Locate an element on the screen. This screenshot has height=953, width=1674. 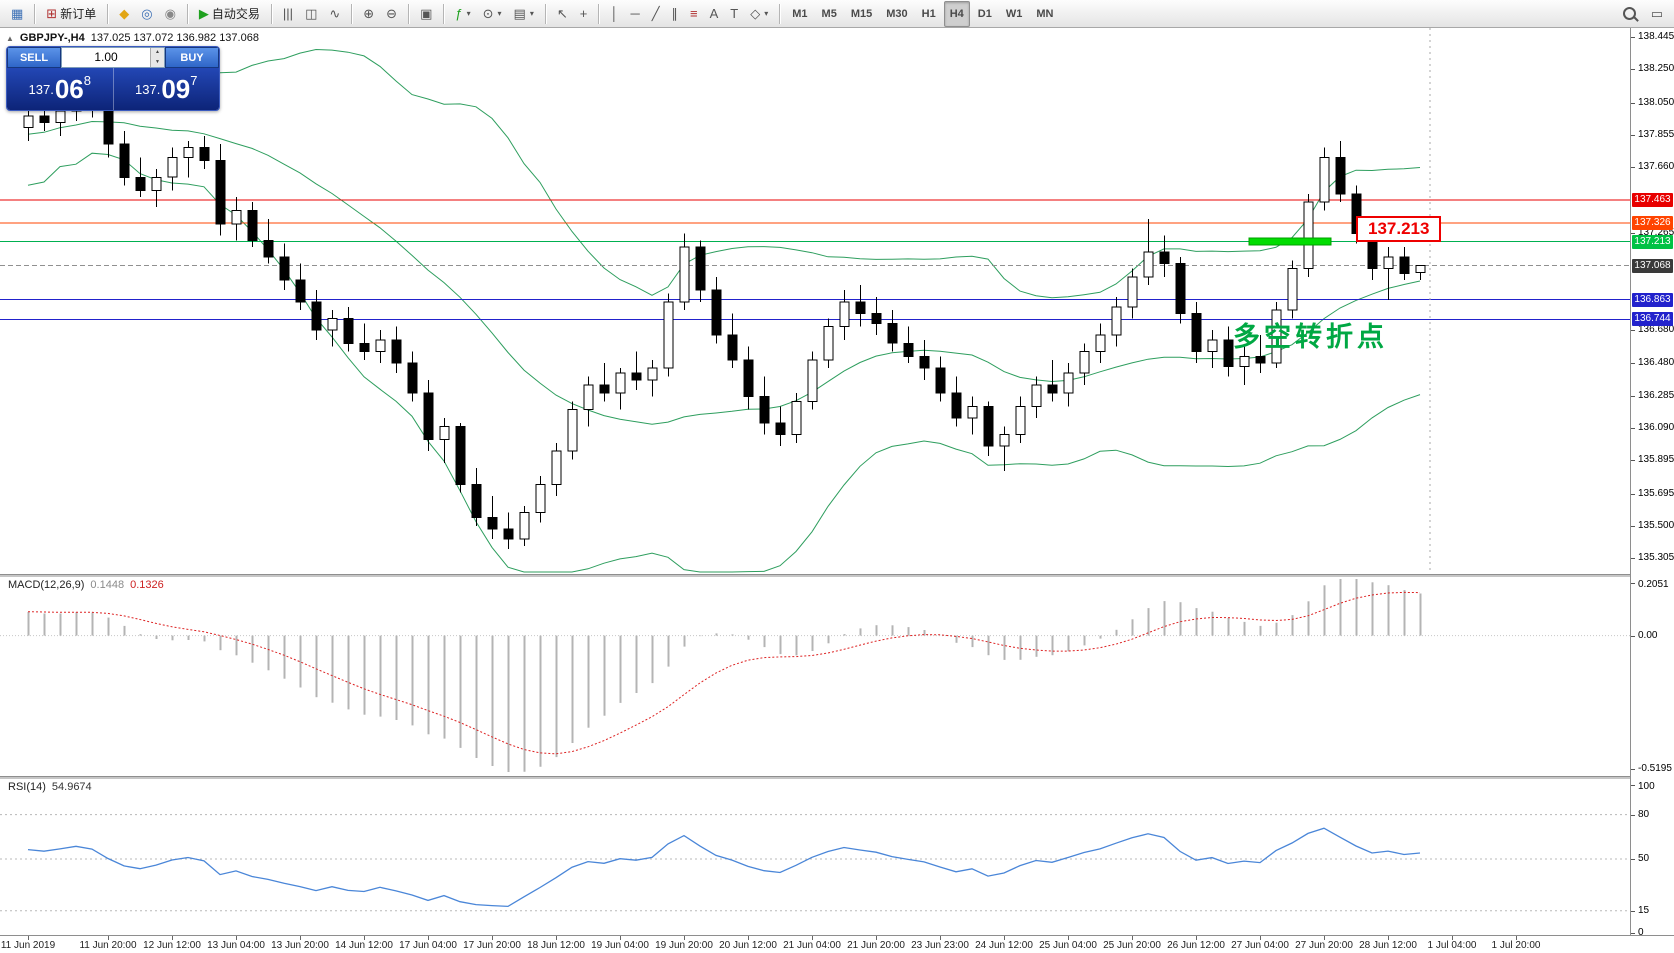
oneclick-toggle-icon: ▲ is located at coordinates (10, 38).